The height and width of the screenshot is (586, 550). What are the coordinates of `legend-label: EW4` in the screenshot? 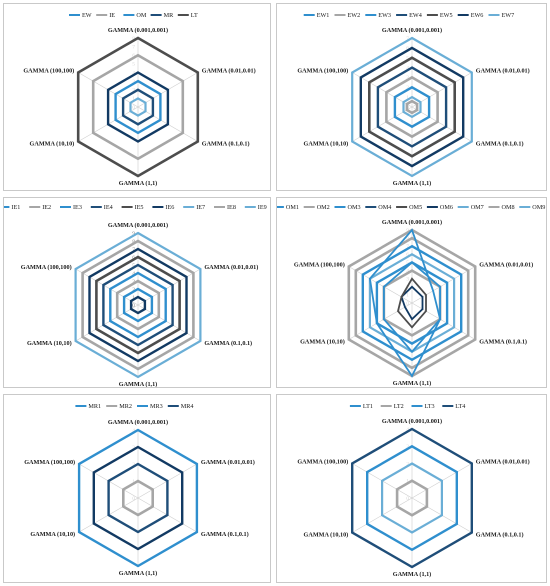 It's located at (415, 15).